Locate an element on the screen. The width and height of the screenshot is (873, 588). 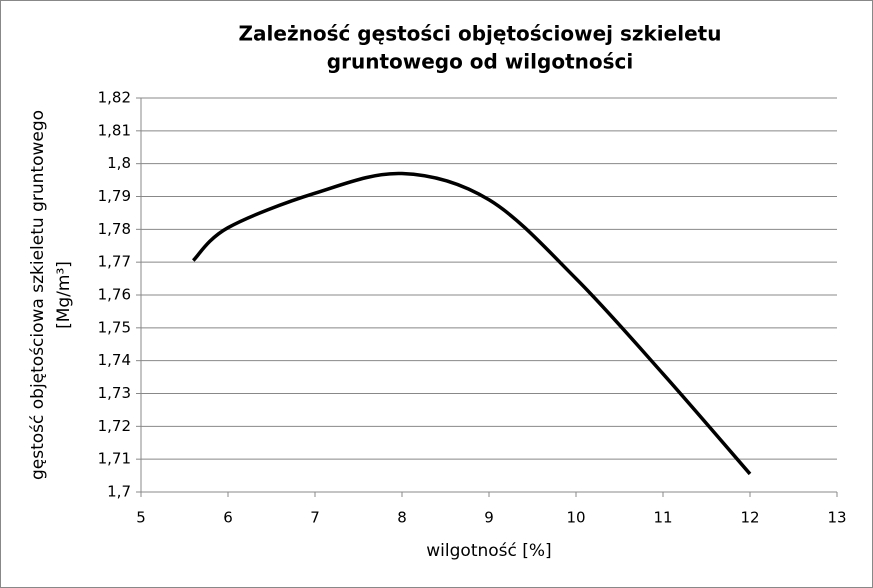
y-tick-label: 1,81 is located at coordinates (114, 130).